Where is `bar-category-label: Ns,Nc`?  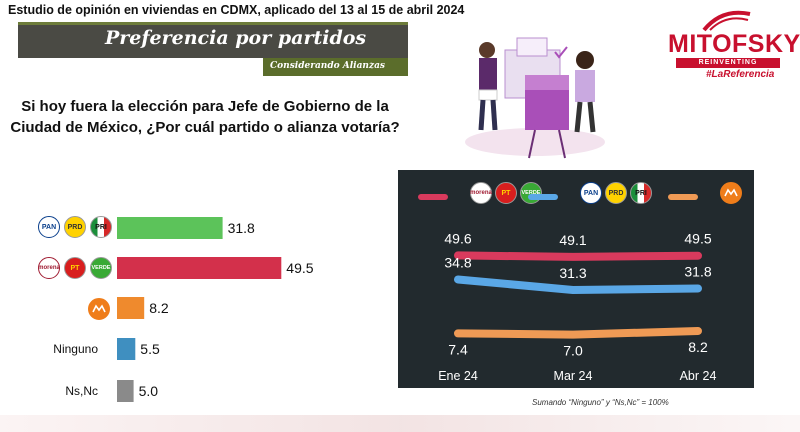
bar-category-label: Ns,Nc is located at coordinates (81, 391).